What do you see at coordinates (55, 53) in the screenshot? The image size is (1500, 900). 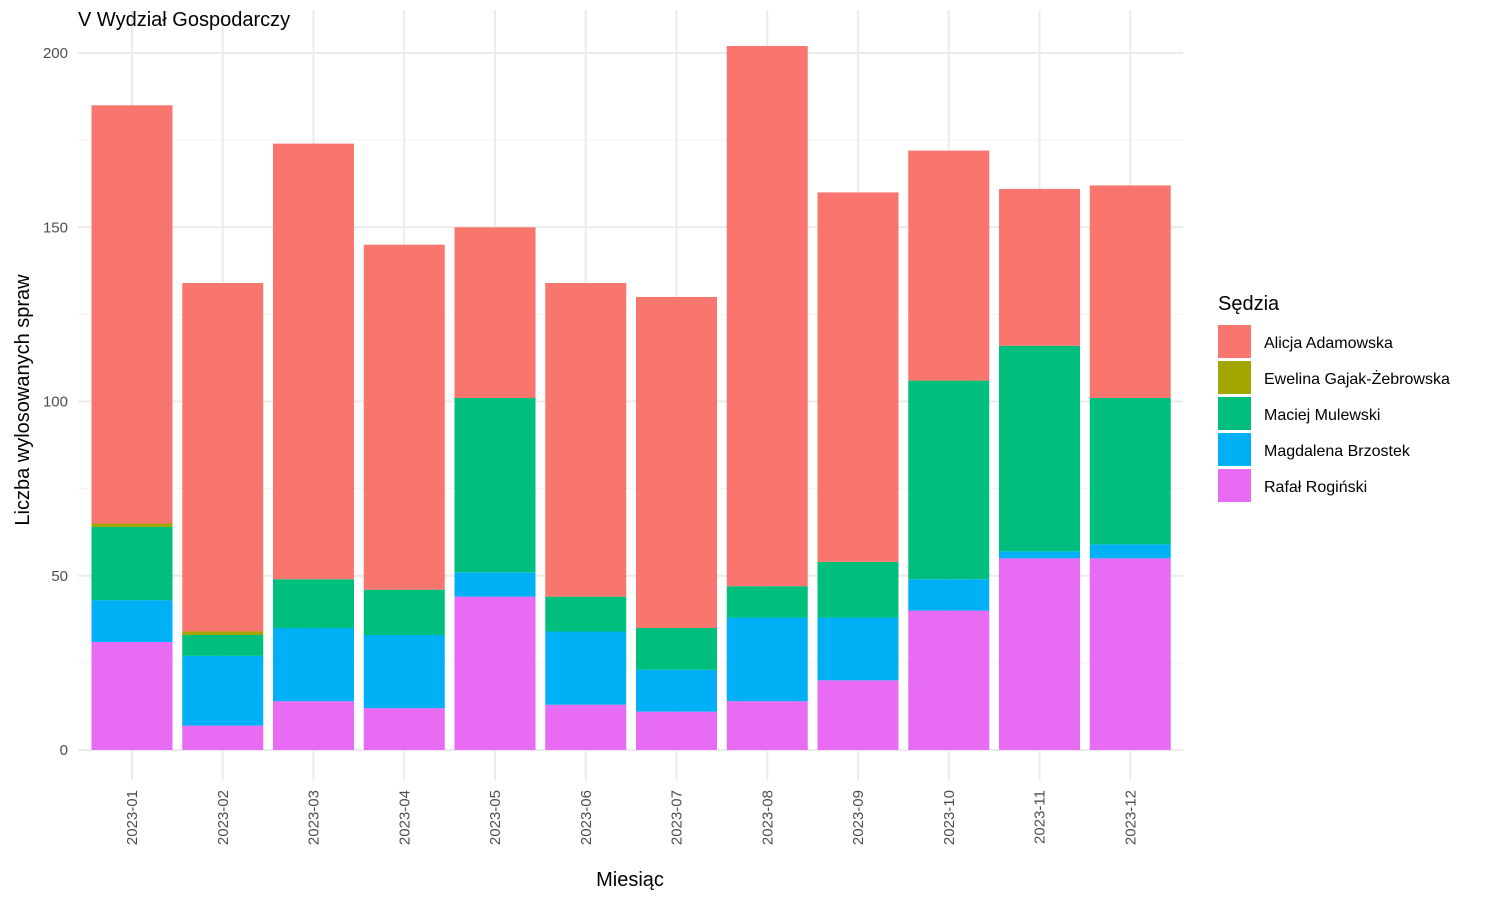 I see `y-tick-label: 200` at bounding box center [55, 53].